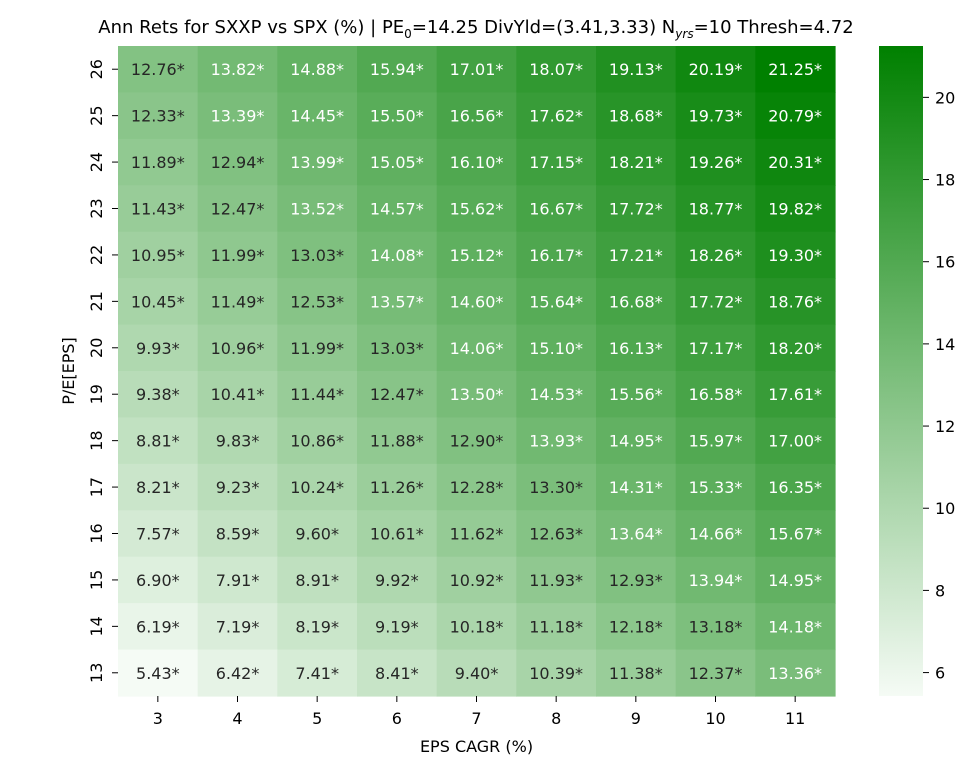 This screenshot has width=965, height=771. I want to click on heatmap-cell-label: 20.31*, so click(795, 162).